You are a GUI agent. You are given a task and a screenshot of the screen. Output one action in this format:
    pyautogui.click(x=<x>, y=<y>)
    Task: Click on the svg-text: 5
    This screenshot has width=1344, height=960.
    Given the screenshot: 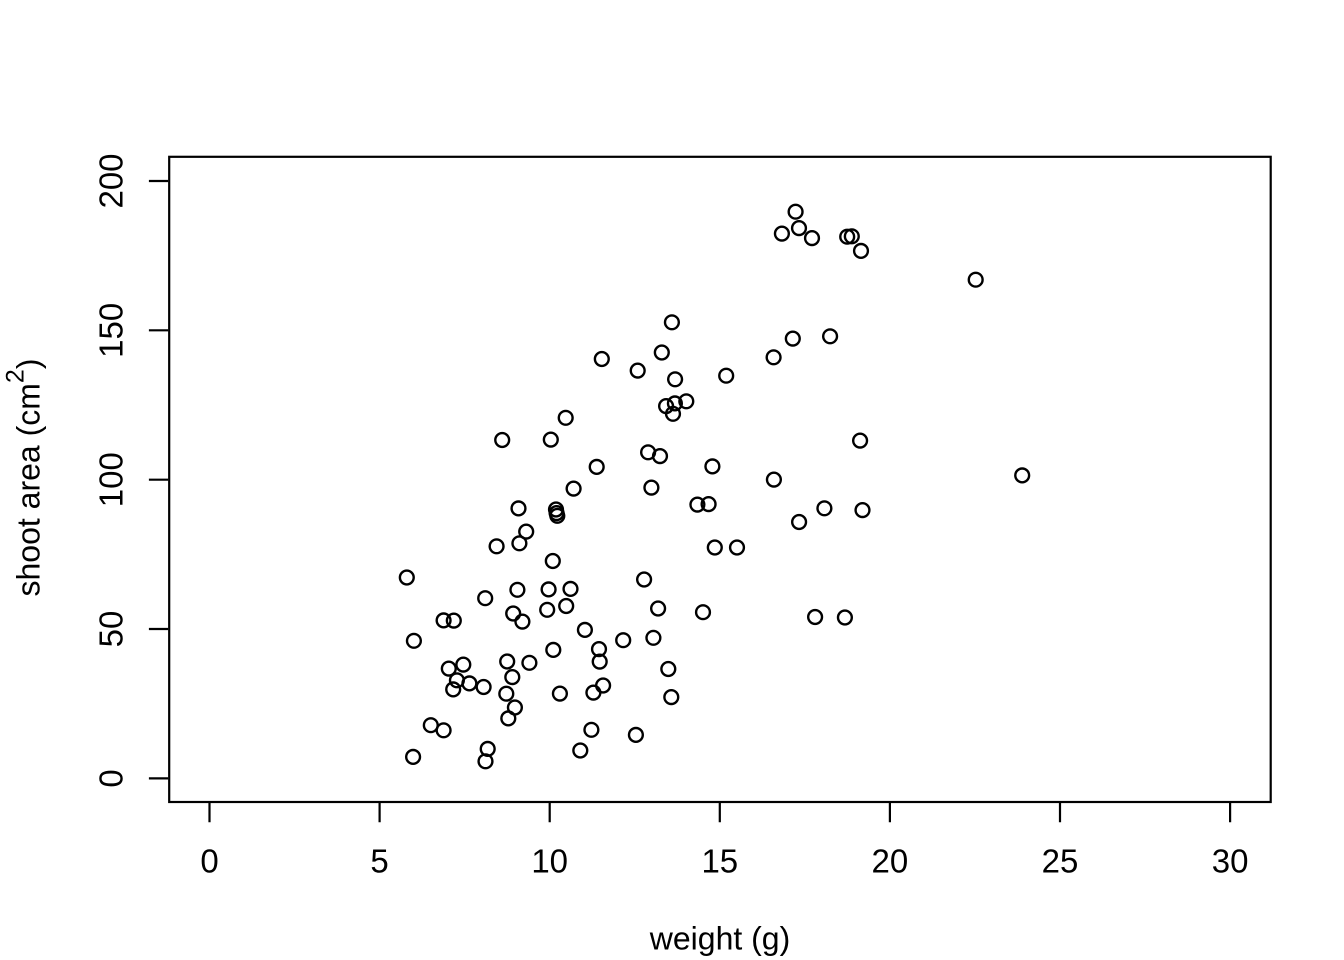 What is the action you would take?
    pyautogui.click(x=379, y=861)
    